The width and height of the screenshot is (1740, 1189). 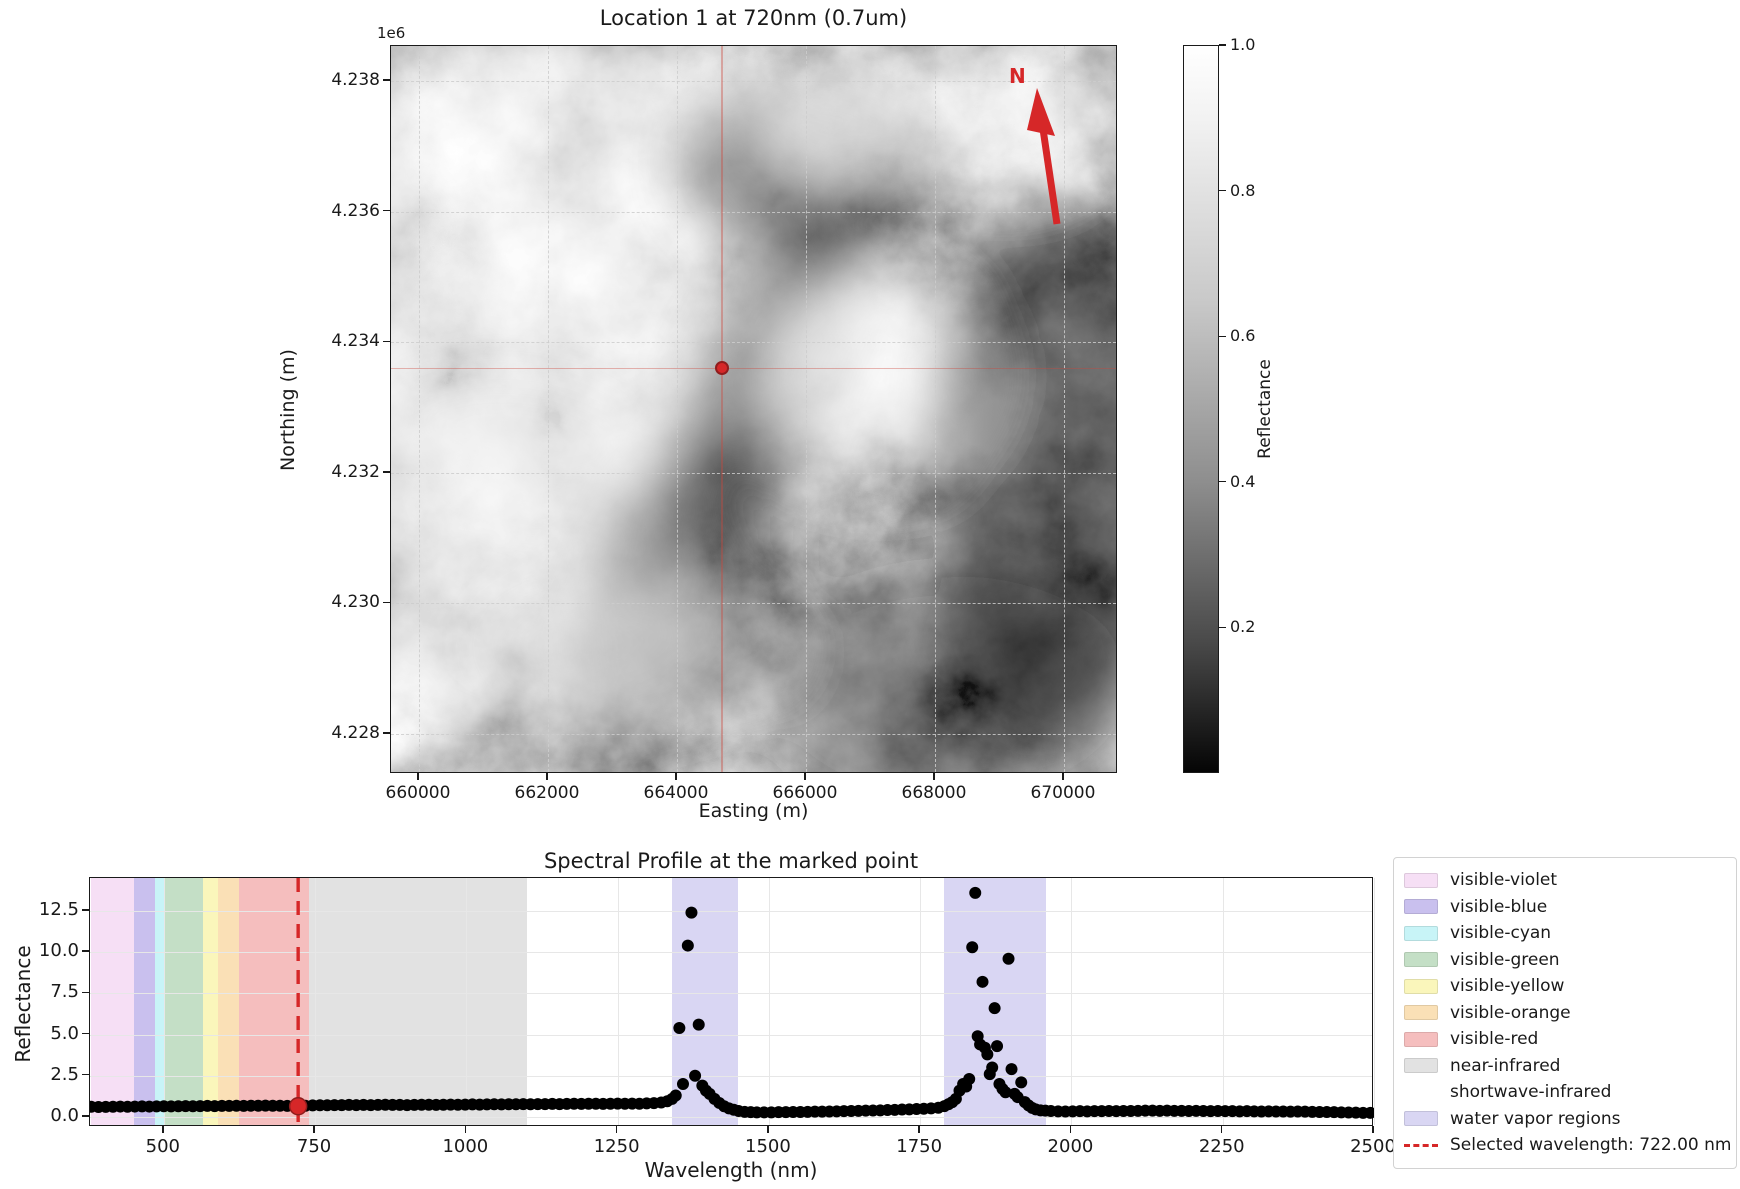 What do you see at coordinates (805, 793) in the screenshot?
I see `map-x-ticklabel: 666000` at bounding box center [805, 793].